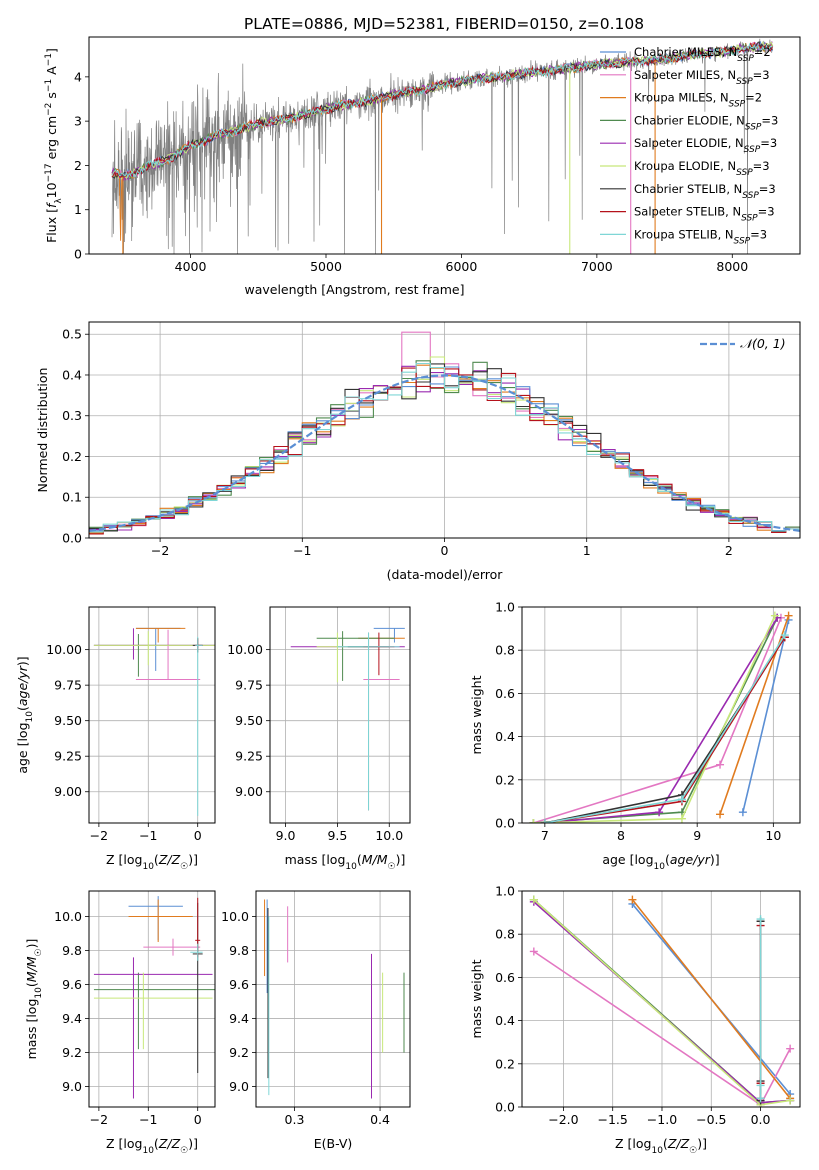 The image size is (819, 1170). Describe the element at coordinates (698, 100) in the screenshot. I see `legend-label-kroupa_miles: Kroupa MILES, NSSP=2` at that location.